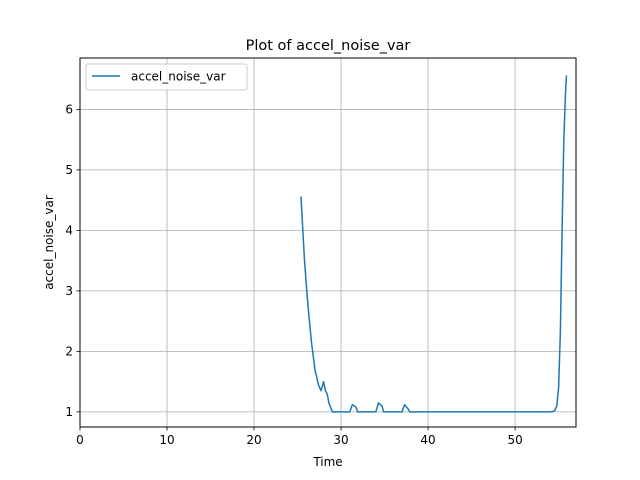 This screenshot has height=480, width=640. Describe the element at coordinates (69, 352) in the screenshot. I see `y-tick-label: 2` at that location.